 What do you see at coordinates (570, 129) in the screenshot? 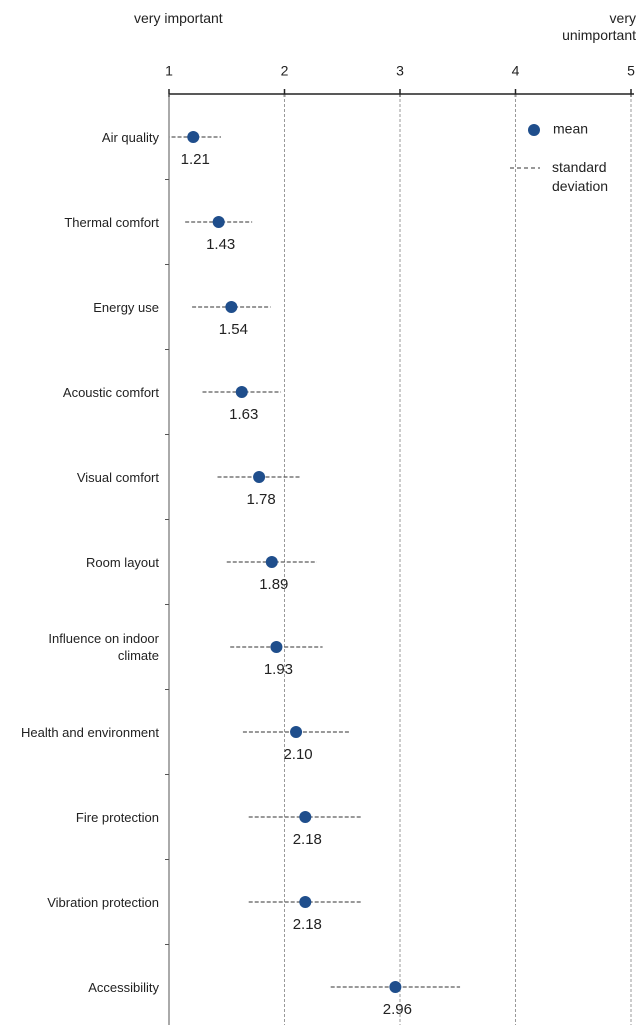
I see `legend-mean-label: mean` at bounding box center [570, 129].